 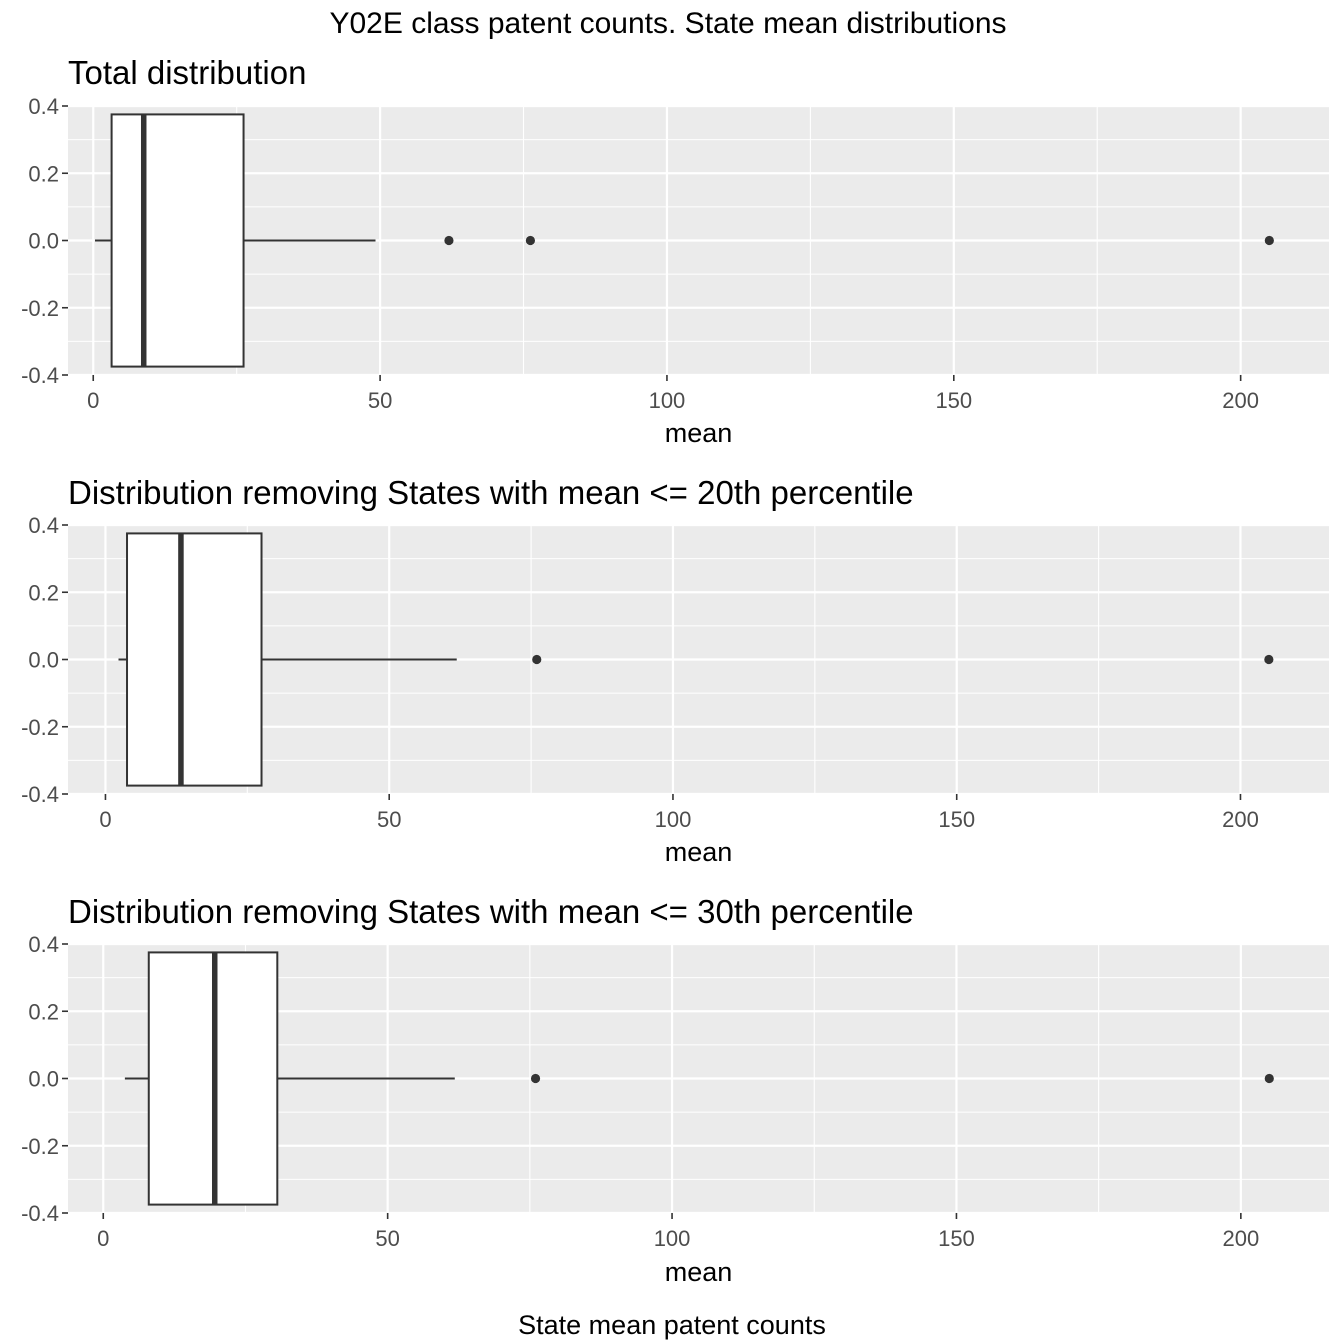 What do you see at coordinates (672, 1325) in the screenshot?
I see `figure-caption: State mean patent counts` at bounding box center [672, 1325].